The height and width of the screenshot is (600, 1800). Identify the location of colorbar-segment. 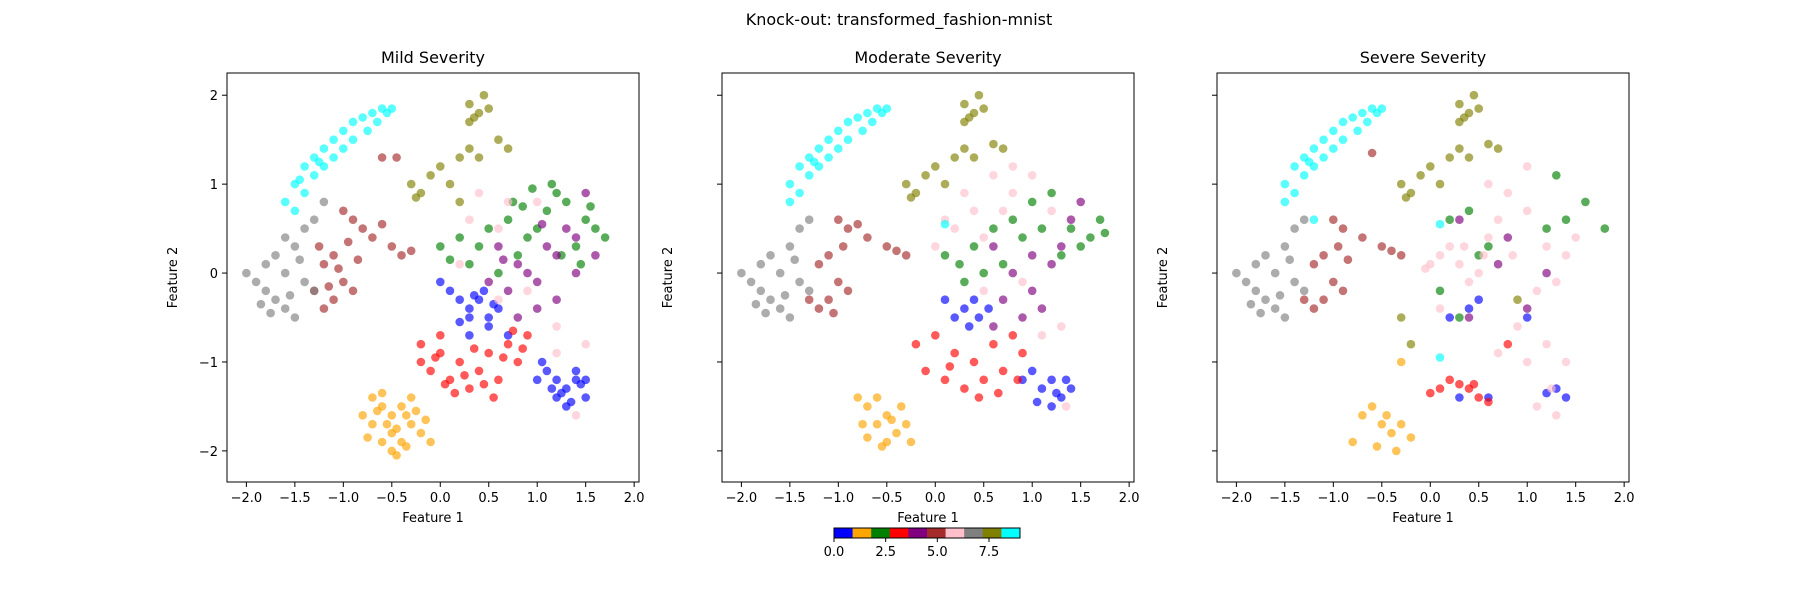
(918, 533).